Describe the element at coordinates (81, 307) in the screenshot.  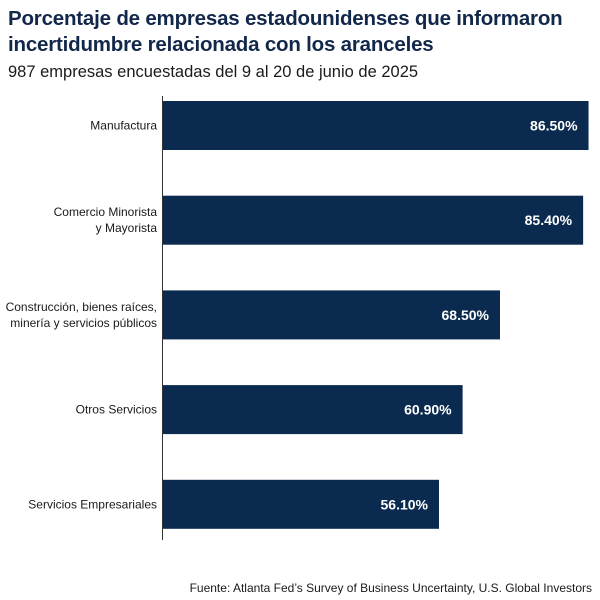
I see `category-label-line: Construcción, bienes raíces,` at that location.